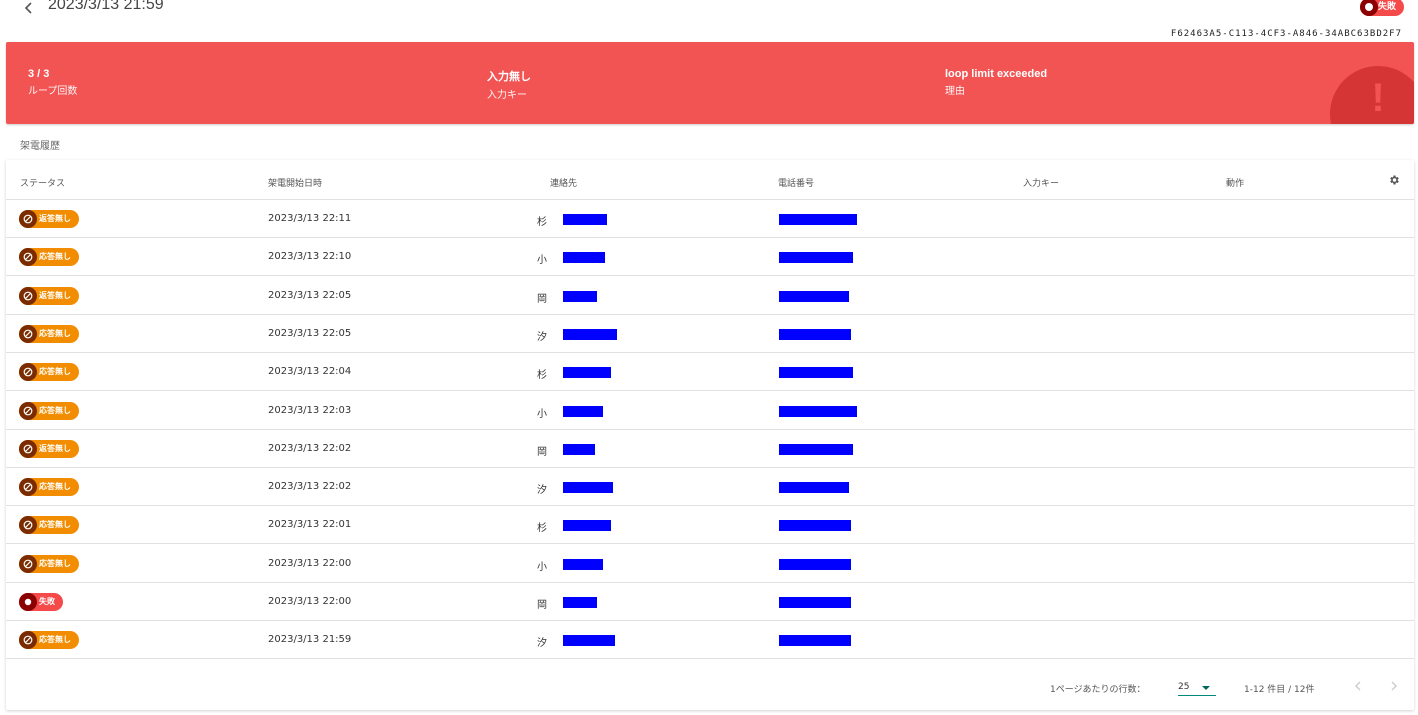 Image resolution: width=1418 pixels, height=715 pixels. What do you see at coordinates (710, 687) in the screenshot?
I see `table-pagination: 1ページあたりの行数： 25 1-12 件目 / 12件` at bounding box center [710, 687].